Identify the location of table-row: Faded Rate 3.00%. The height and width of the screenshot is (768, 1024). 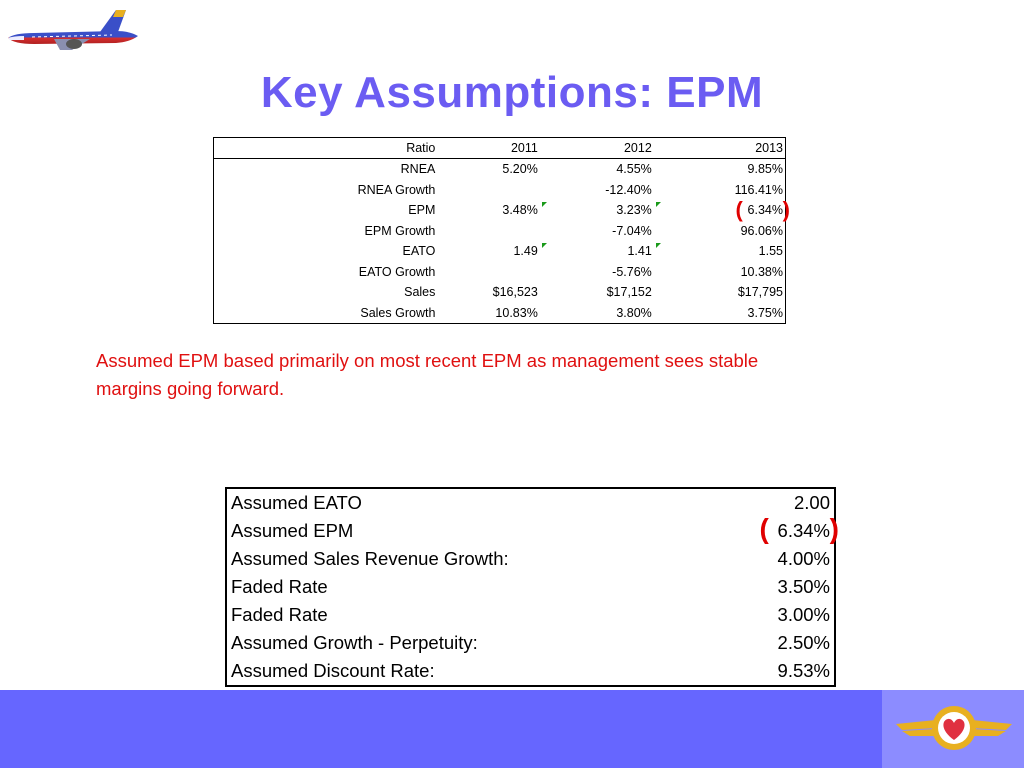
(530, 615).